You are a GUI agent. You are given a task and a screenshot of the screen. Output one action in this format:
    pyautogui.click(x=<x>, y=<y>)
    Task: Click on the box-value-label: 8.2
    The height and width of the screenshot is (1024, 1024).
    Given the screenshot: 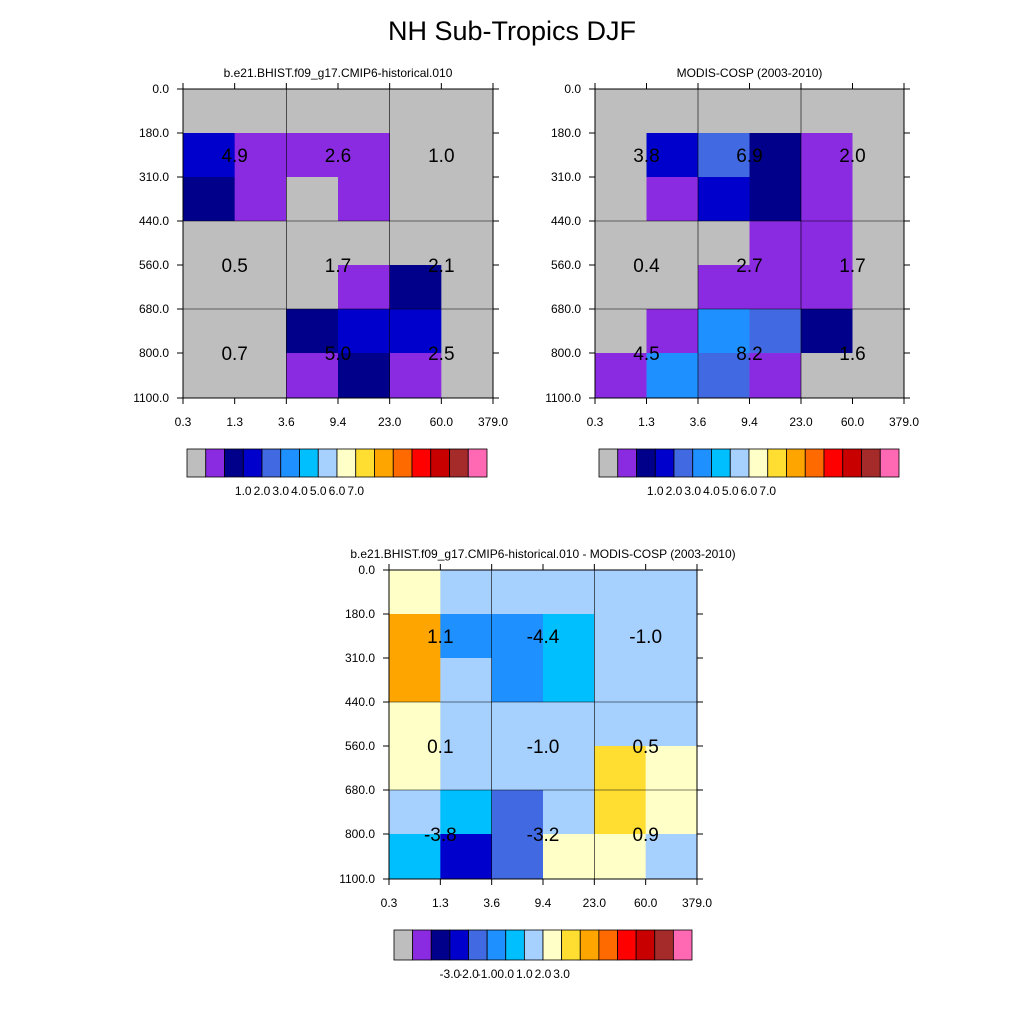 What is the action you would take?
    pyautogui.click(x=749, y=354)
    